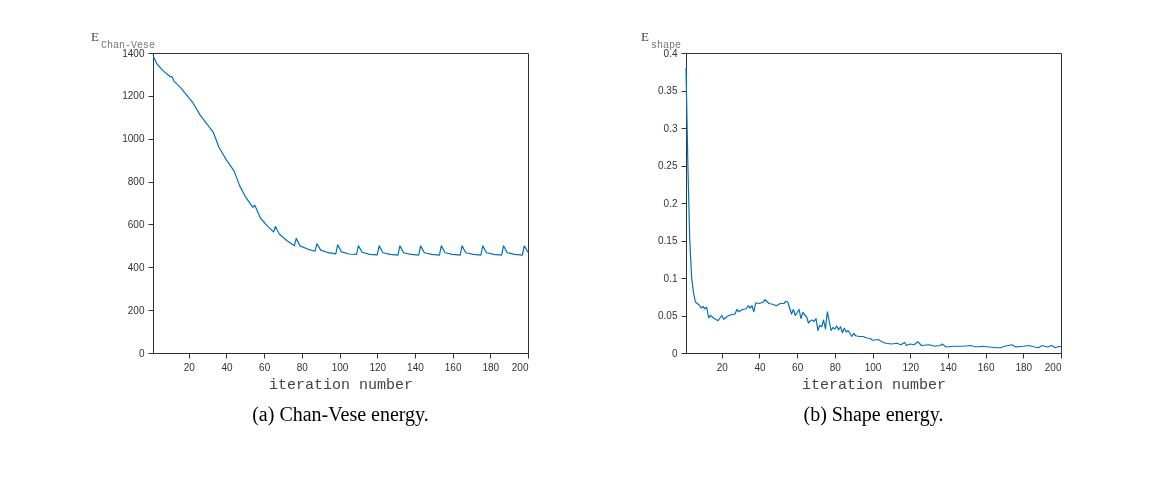  Describe the element at coordinates (668, 90) in the screenshot. I see `y-tick-label: 0.35` at that location.